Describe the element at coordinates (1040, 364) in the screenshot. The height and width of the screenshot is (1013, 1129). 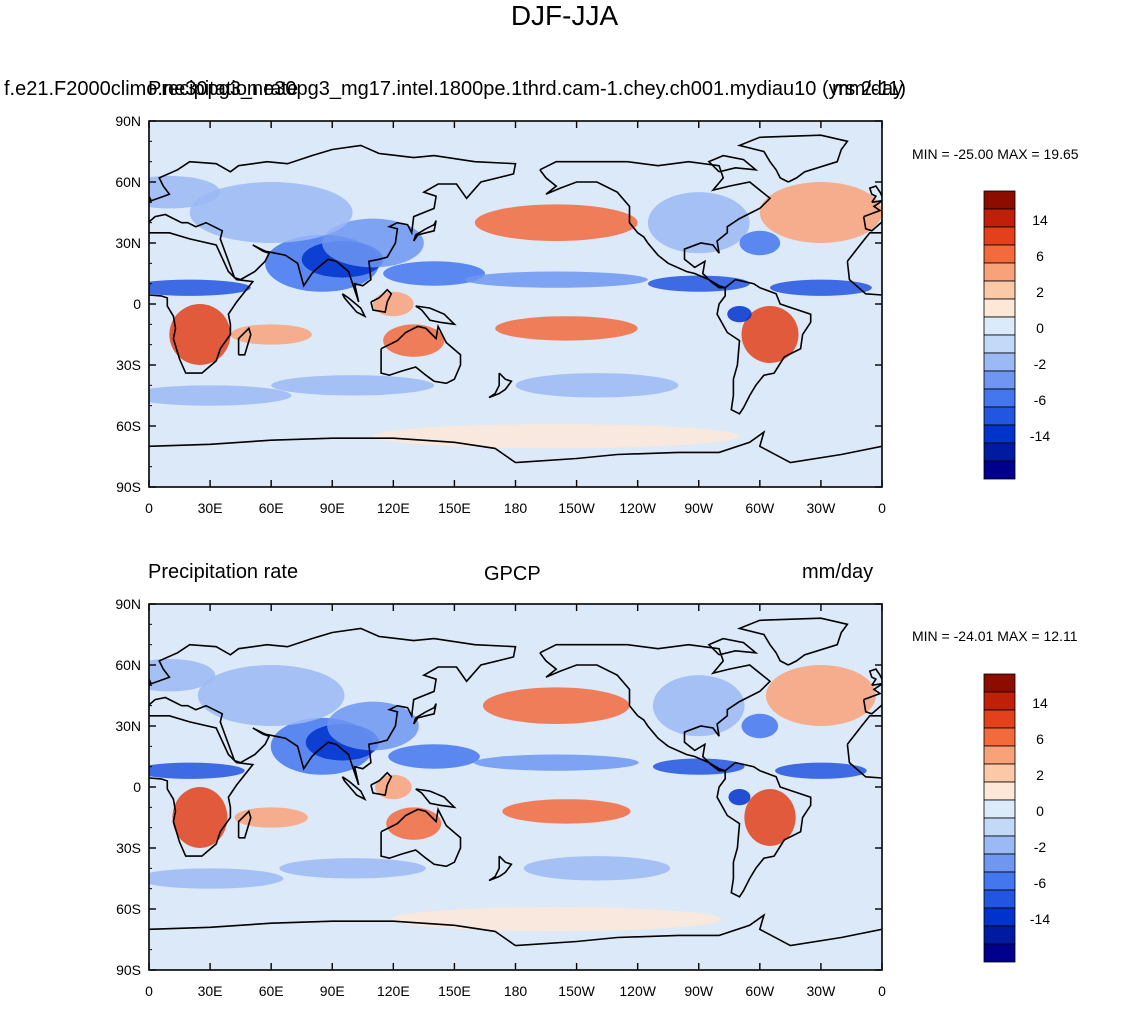
I see `colorbar-label: -2` at that location.